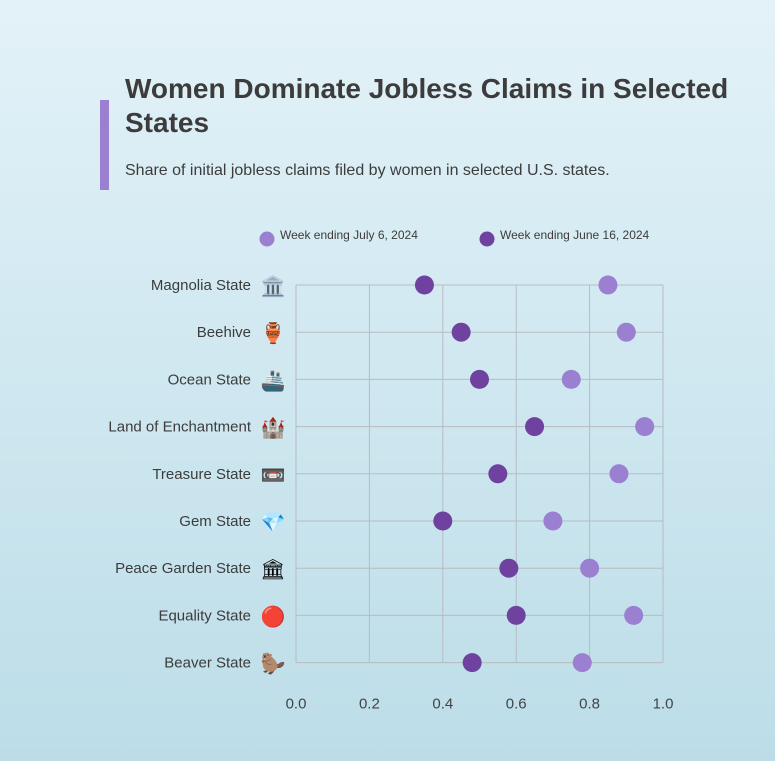 This screenshot has height=761, width=775. I want to click on category-label: Beaver State, so click(207, 663).